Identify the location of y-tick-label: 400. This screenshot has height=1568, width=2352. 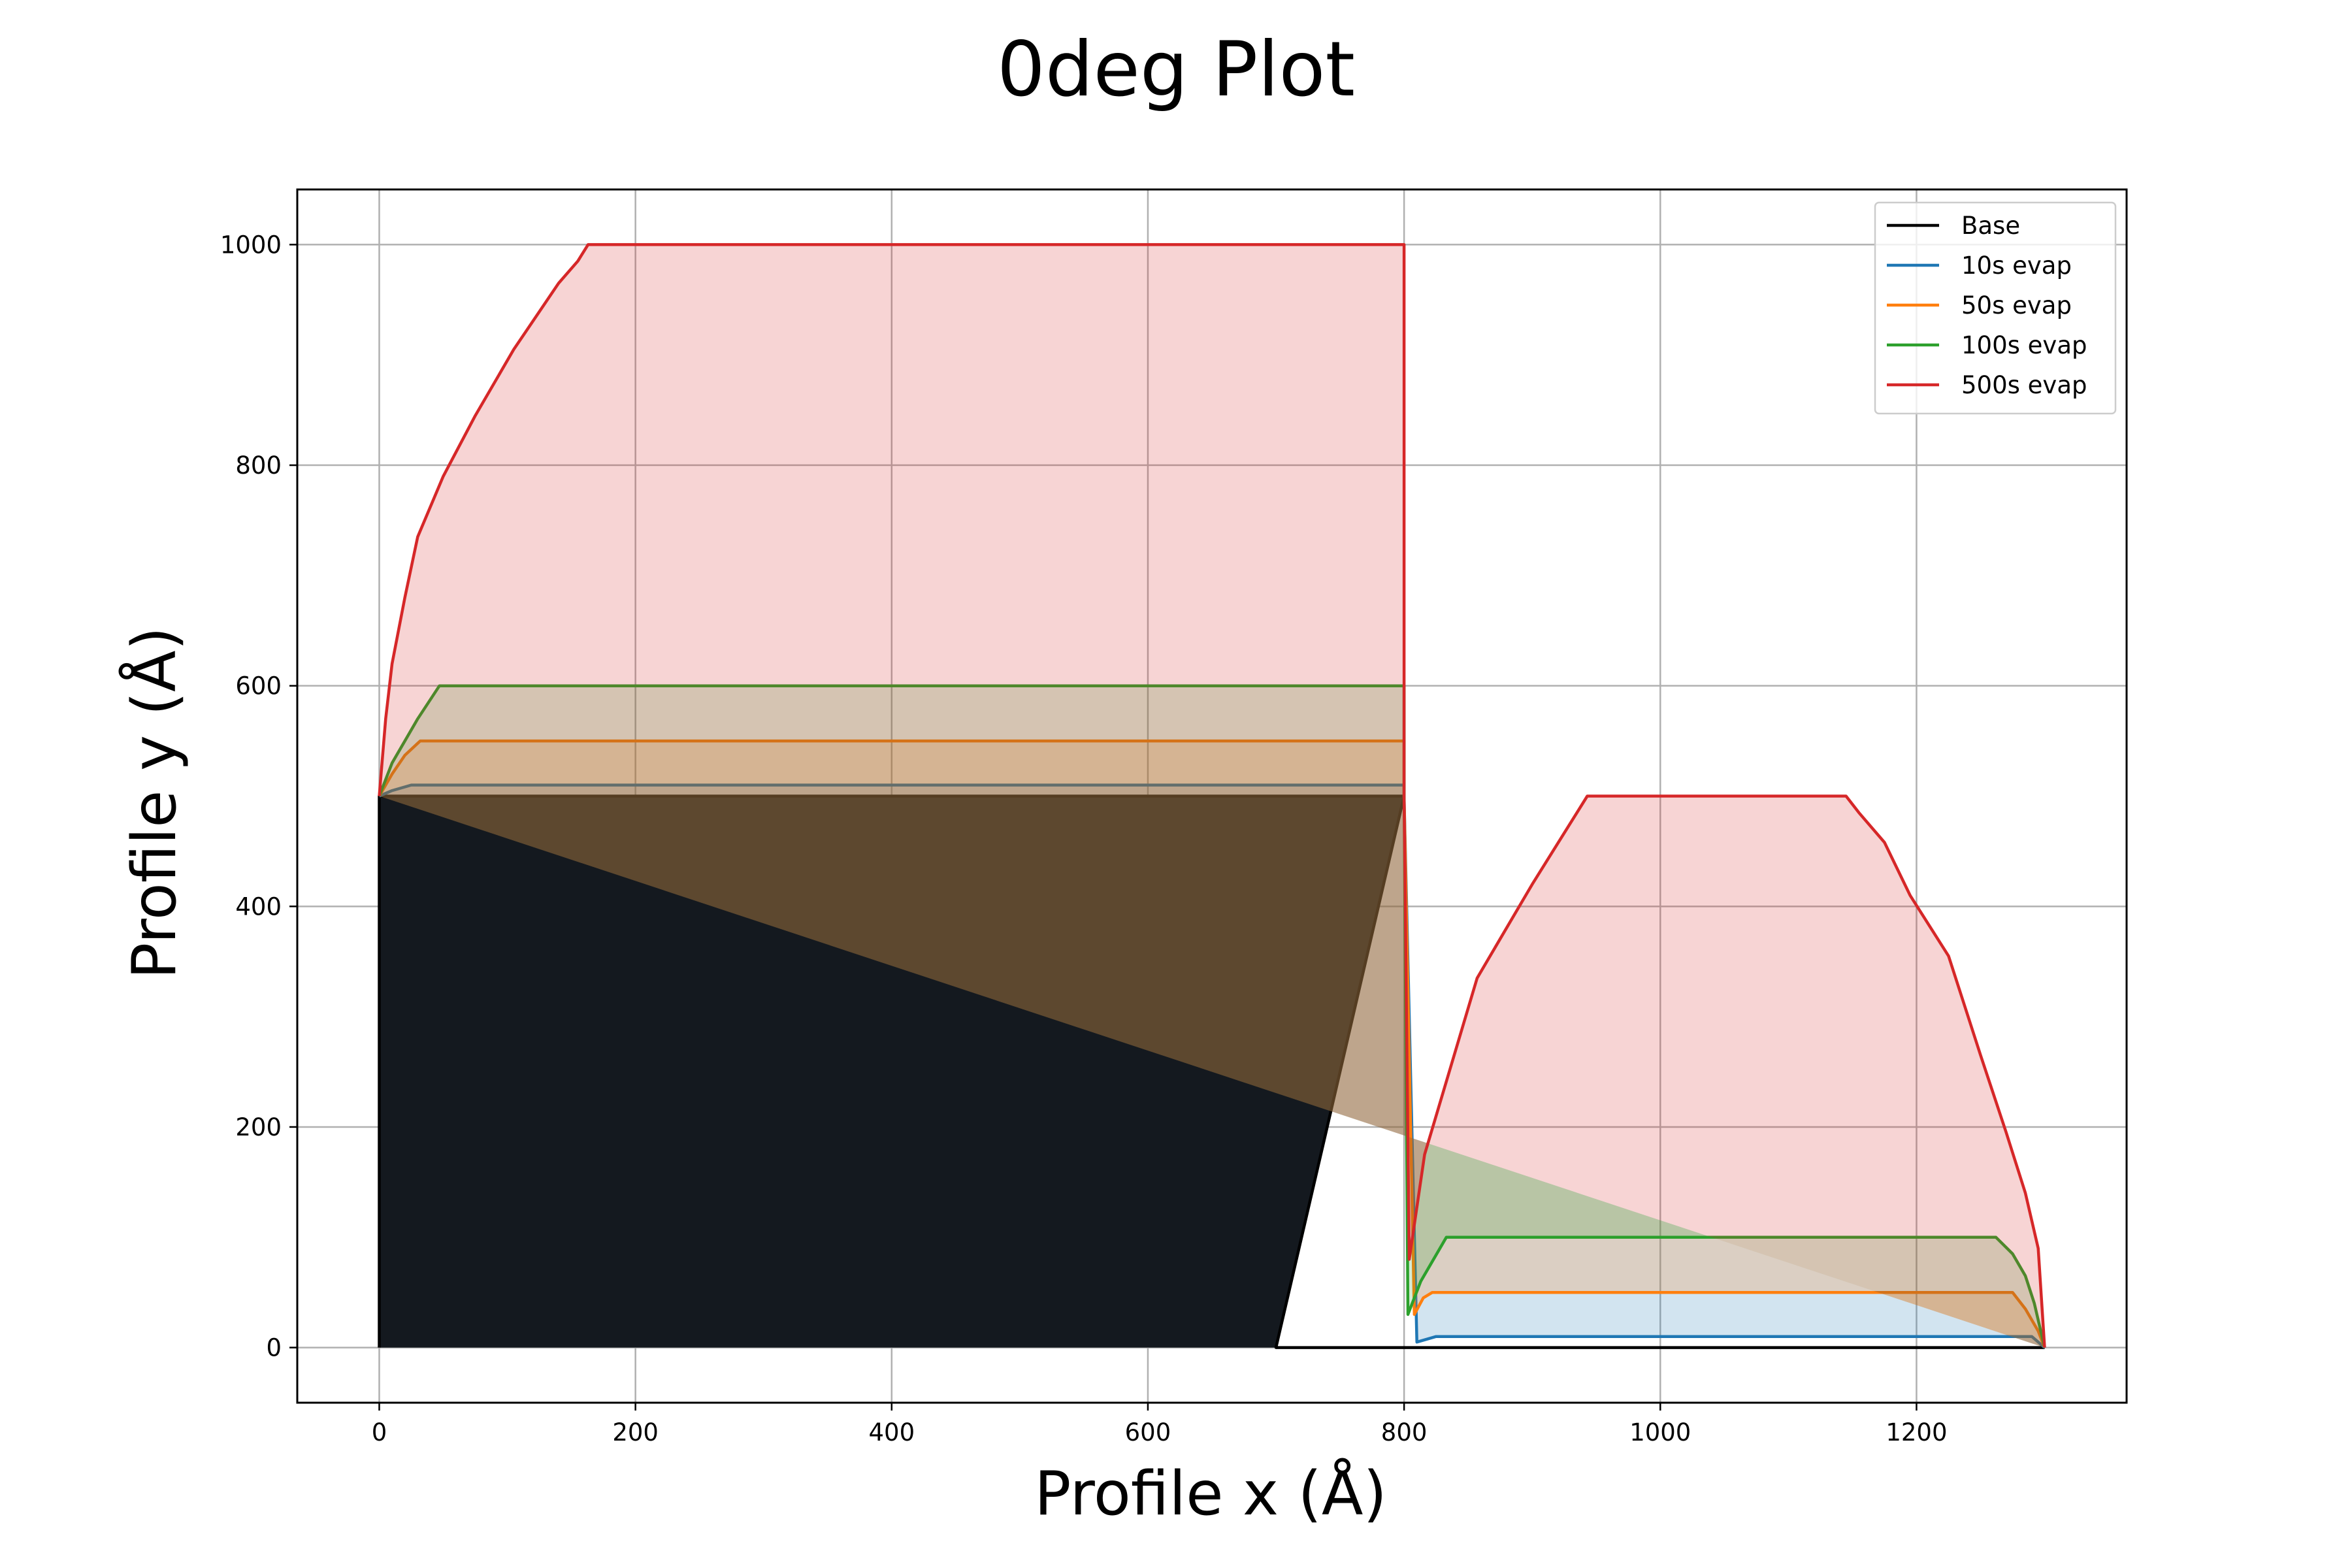
(258, 906).